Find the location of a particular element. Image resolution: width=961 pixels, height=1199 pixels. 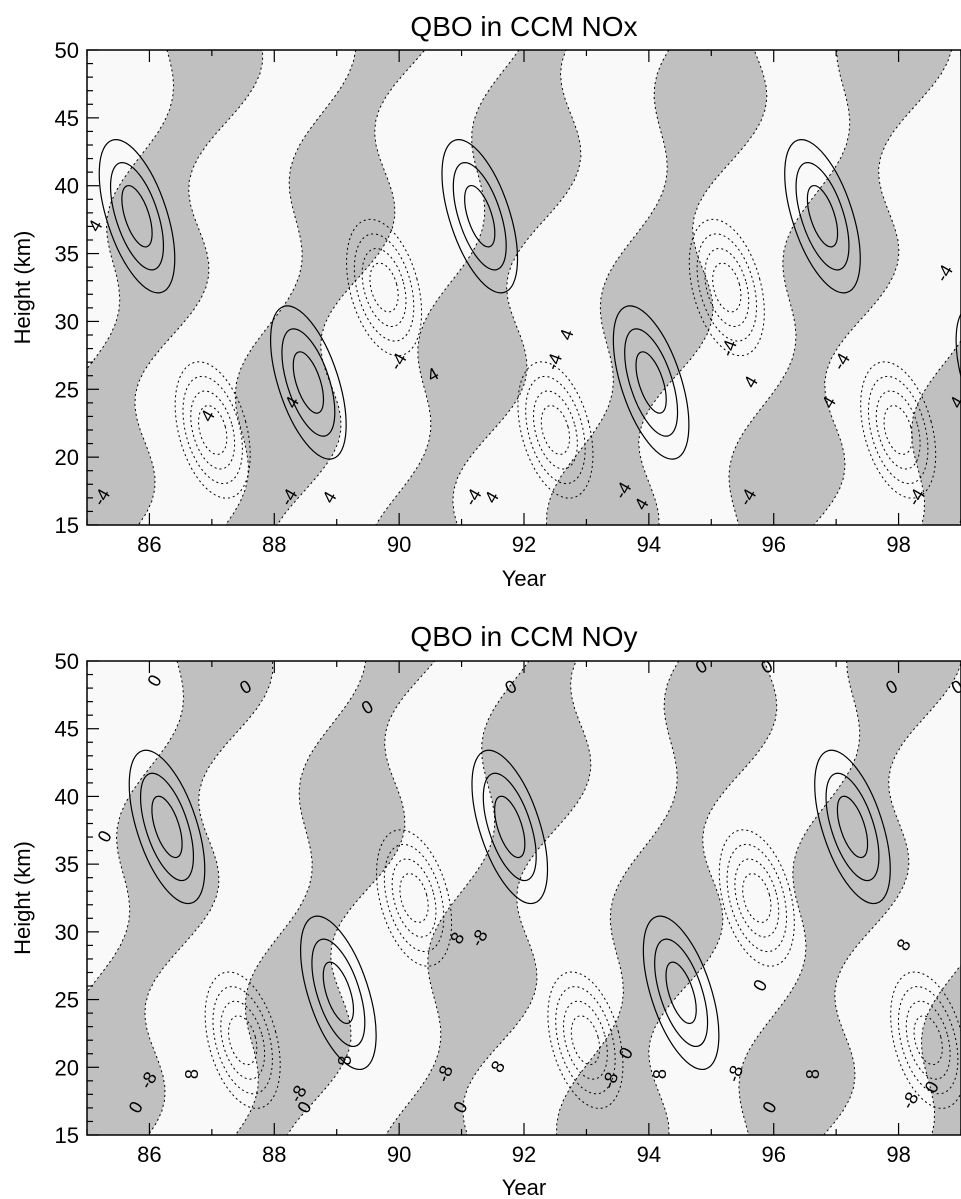

y-tick-label: 25 is located at coordinates (67, 1000).